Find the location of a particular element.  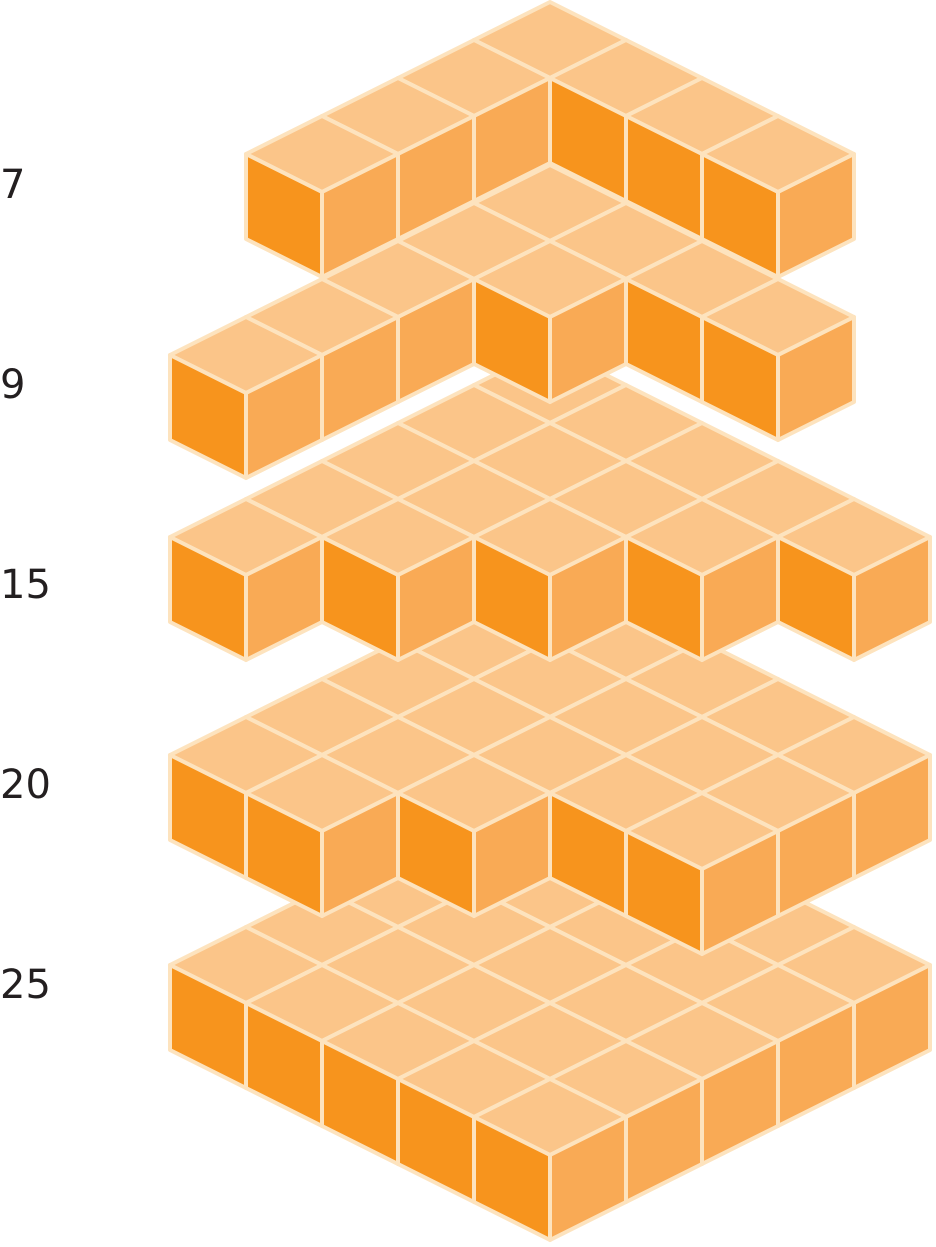

layer-label: 20 is located at coordinates (25, 785).